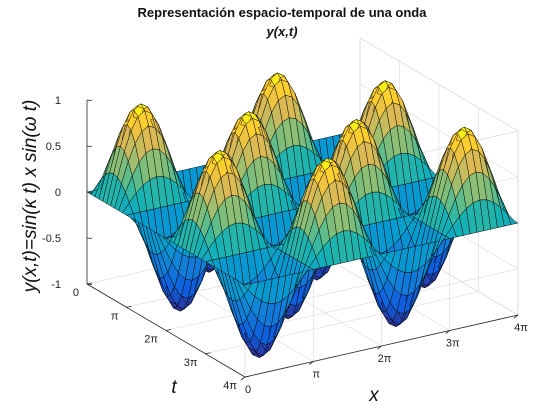 This screenshot has height=420, width=560. Describe the element at coordinates (191, 363) in the screenshot. I see `t-tick-label: 3π` at that location.